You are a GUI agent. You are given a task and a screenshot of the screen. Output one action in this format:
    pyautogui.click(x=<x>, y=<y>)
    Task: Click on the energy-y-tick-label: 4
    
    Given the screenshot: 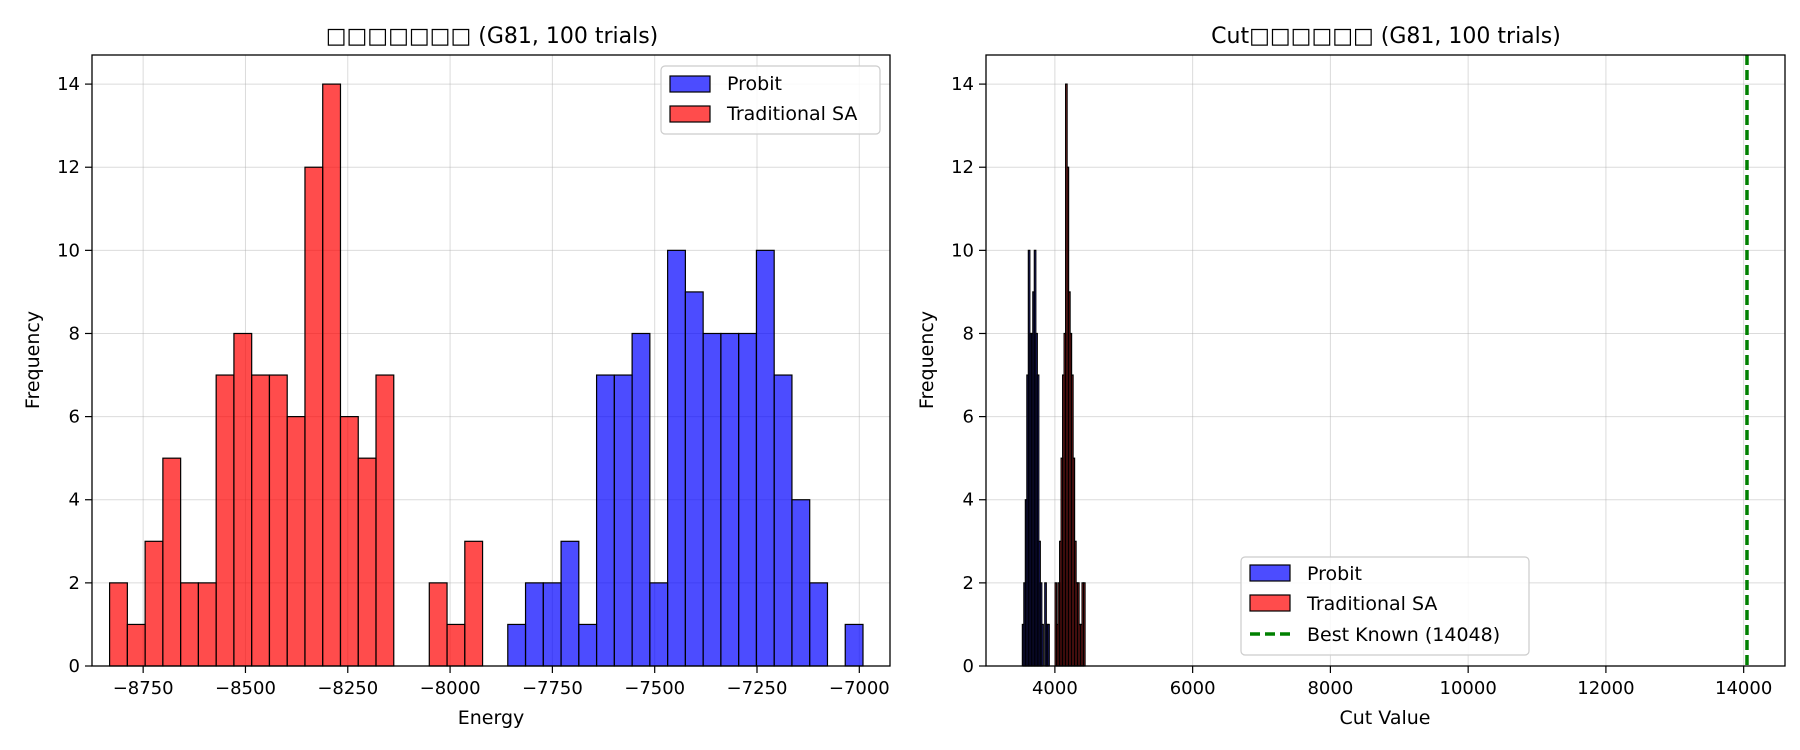 What is the action you would take?
    pyautogui.click(x=74, y=500)
    